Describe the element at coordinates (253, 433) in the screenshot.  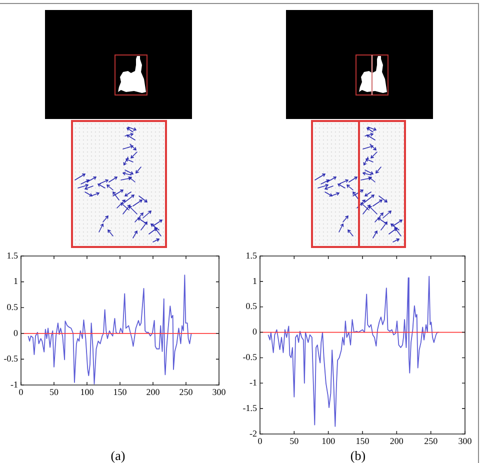
I see `y-tick-label: -2` at that location.